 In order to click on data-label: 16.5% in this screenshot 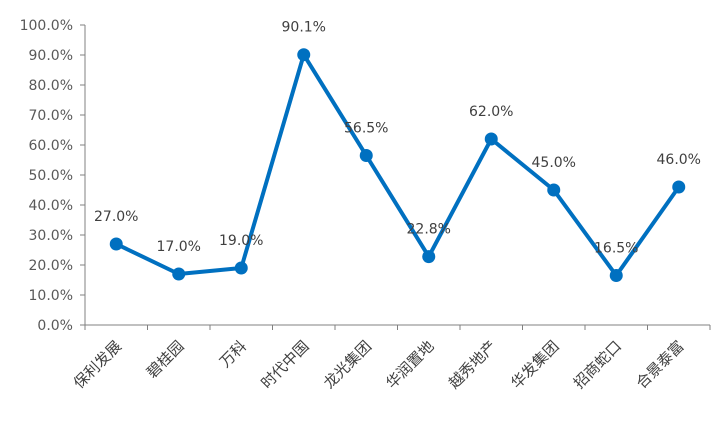, I will do `click(616, 249)`.